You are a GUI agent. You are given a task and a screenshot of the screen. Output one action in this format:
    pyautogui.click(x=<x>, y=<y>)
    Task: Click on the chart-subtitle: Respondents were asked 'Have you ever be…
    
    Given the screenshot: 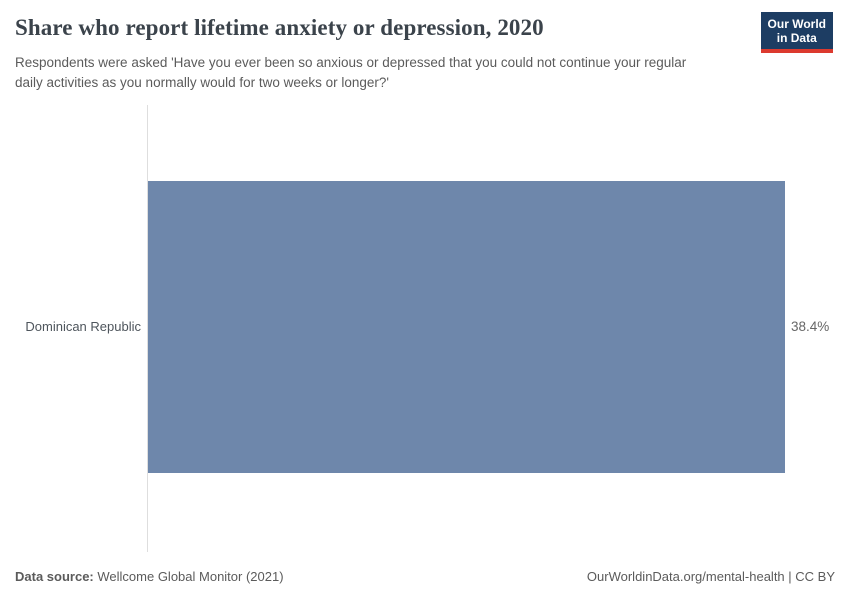 What is the action you would take?
    pyautogui.click(x=351, y=72)
    